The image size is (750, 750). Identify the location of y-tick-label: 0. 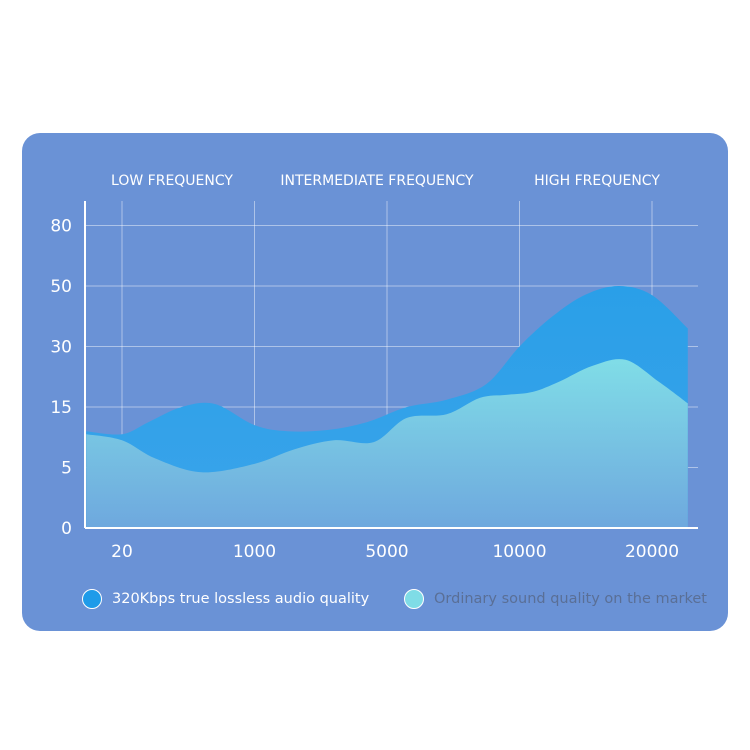
(66, 529).